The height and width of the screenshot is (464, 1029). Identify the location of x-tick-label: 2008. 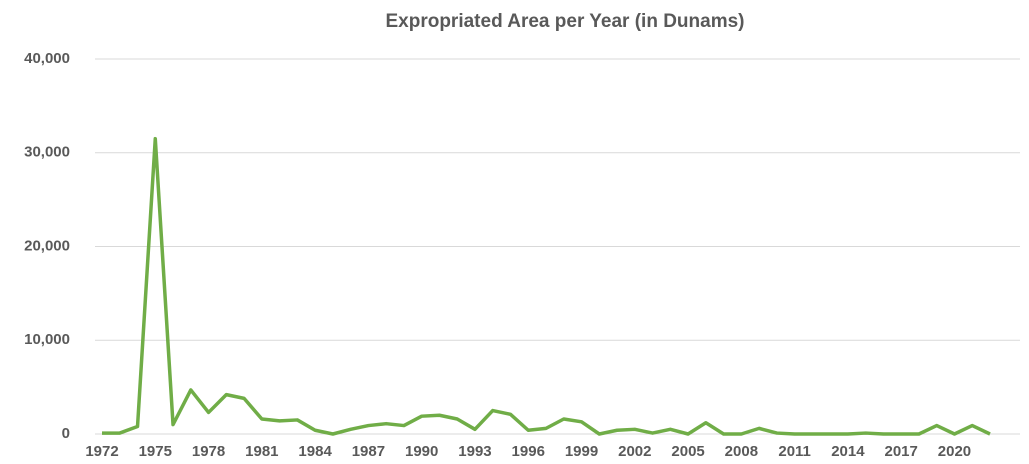
(741, 451).